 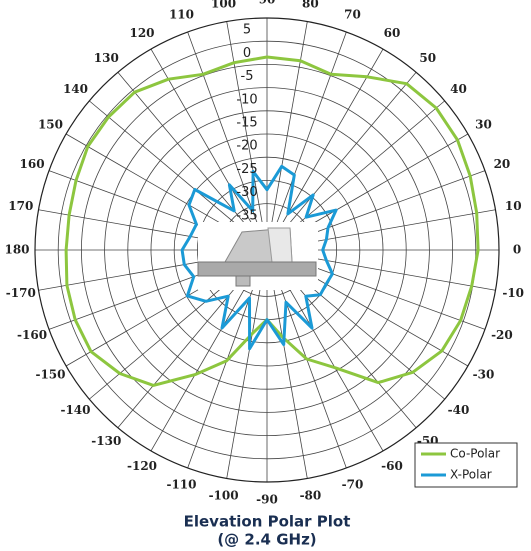 I want to click on theta-tick-label: 170, so click(x=20, y=206).